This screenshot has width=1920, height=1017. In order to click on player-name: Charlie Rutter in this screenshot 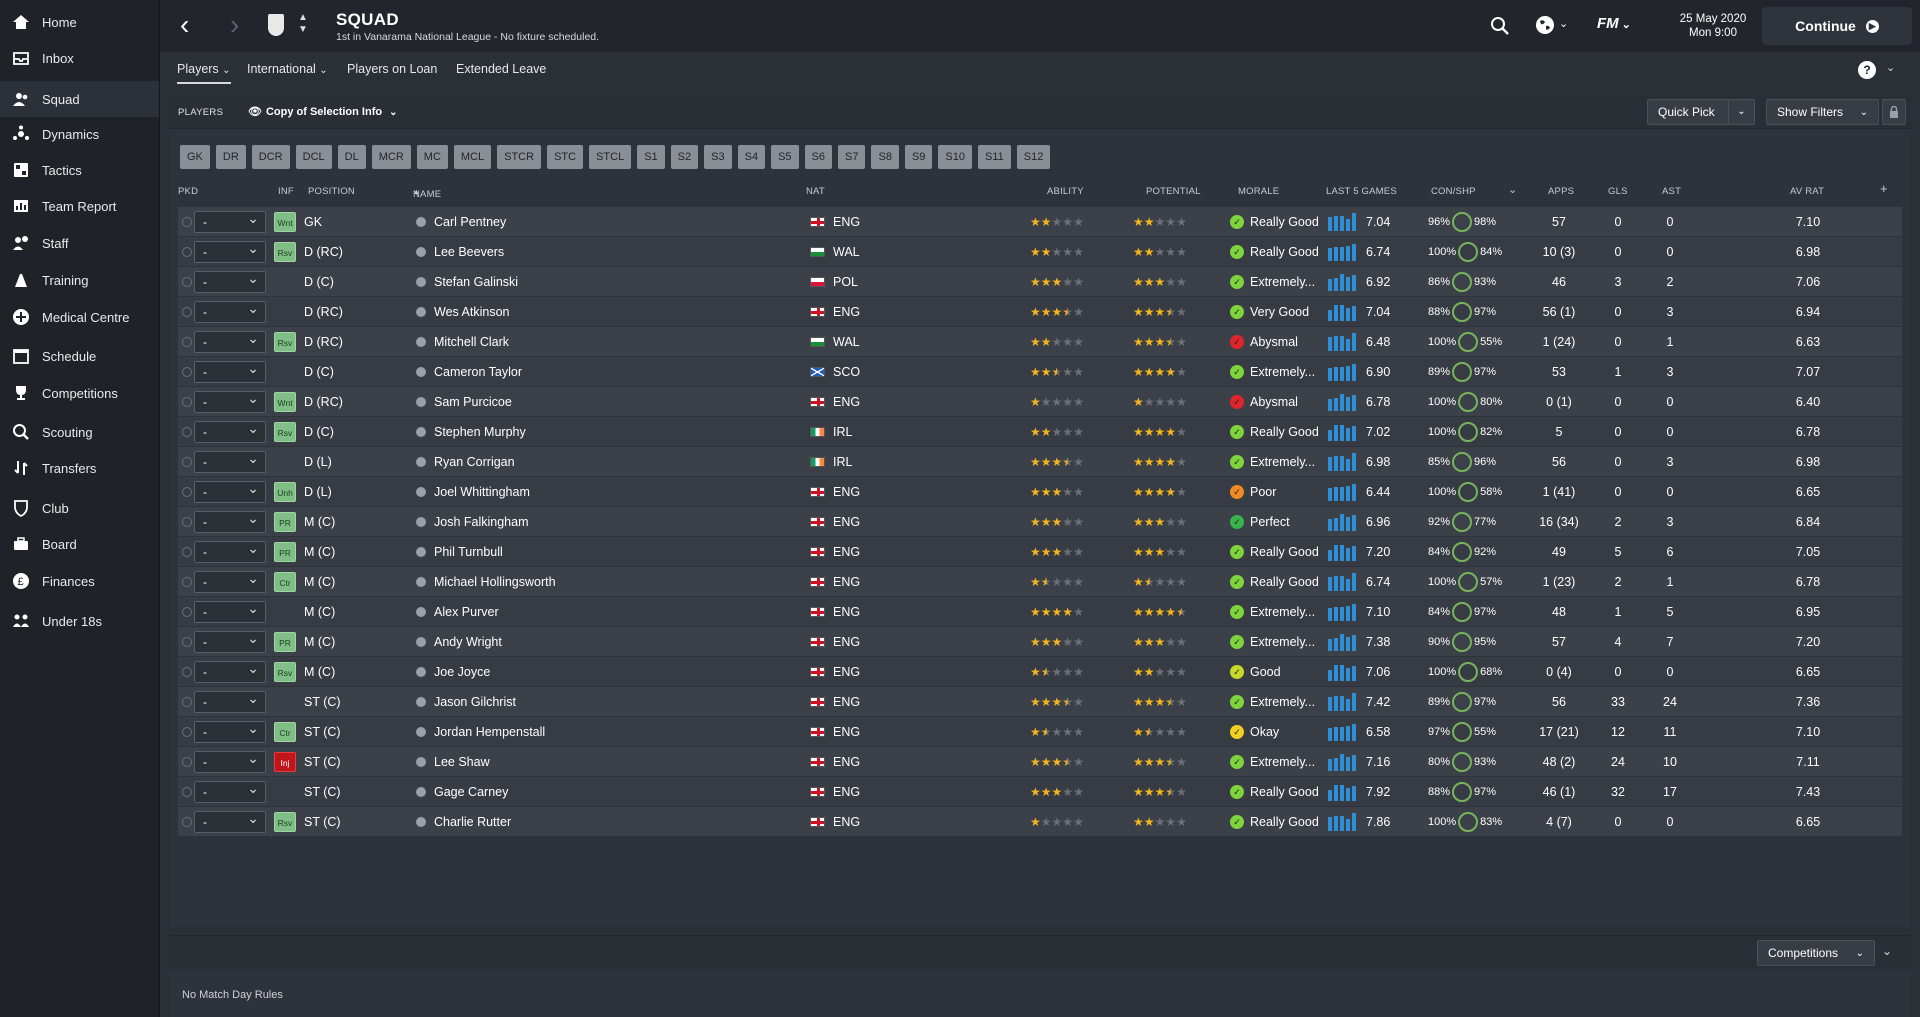, I will do `click(463, 822)`.